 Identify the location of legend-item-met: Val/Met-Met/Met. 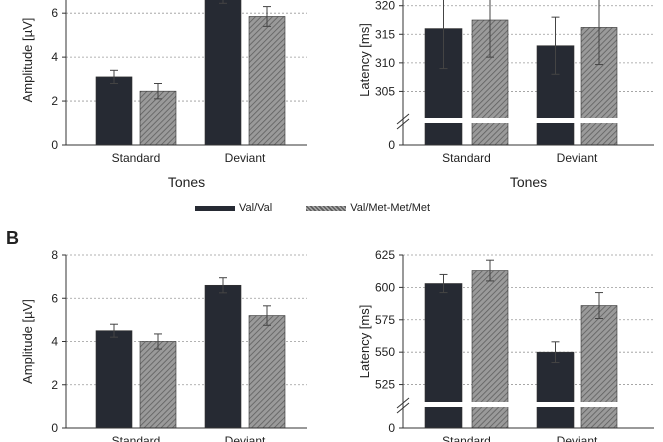
(368, 208).